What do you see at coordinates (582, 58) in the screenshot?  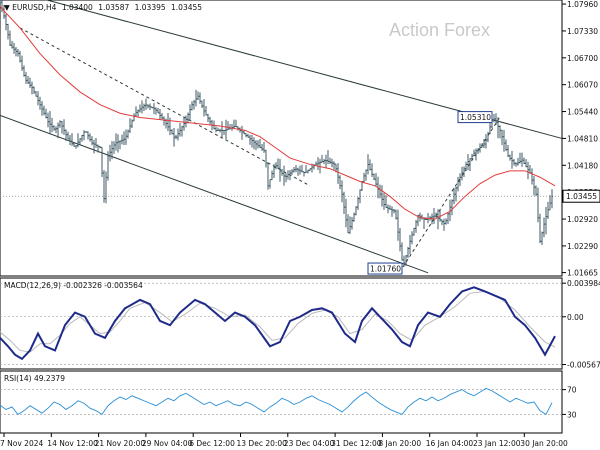 I see `price-tick-label: 1.06700` at bounding box center [582, 58].